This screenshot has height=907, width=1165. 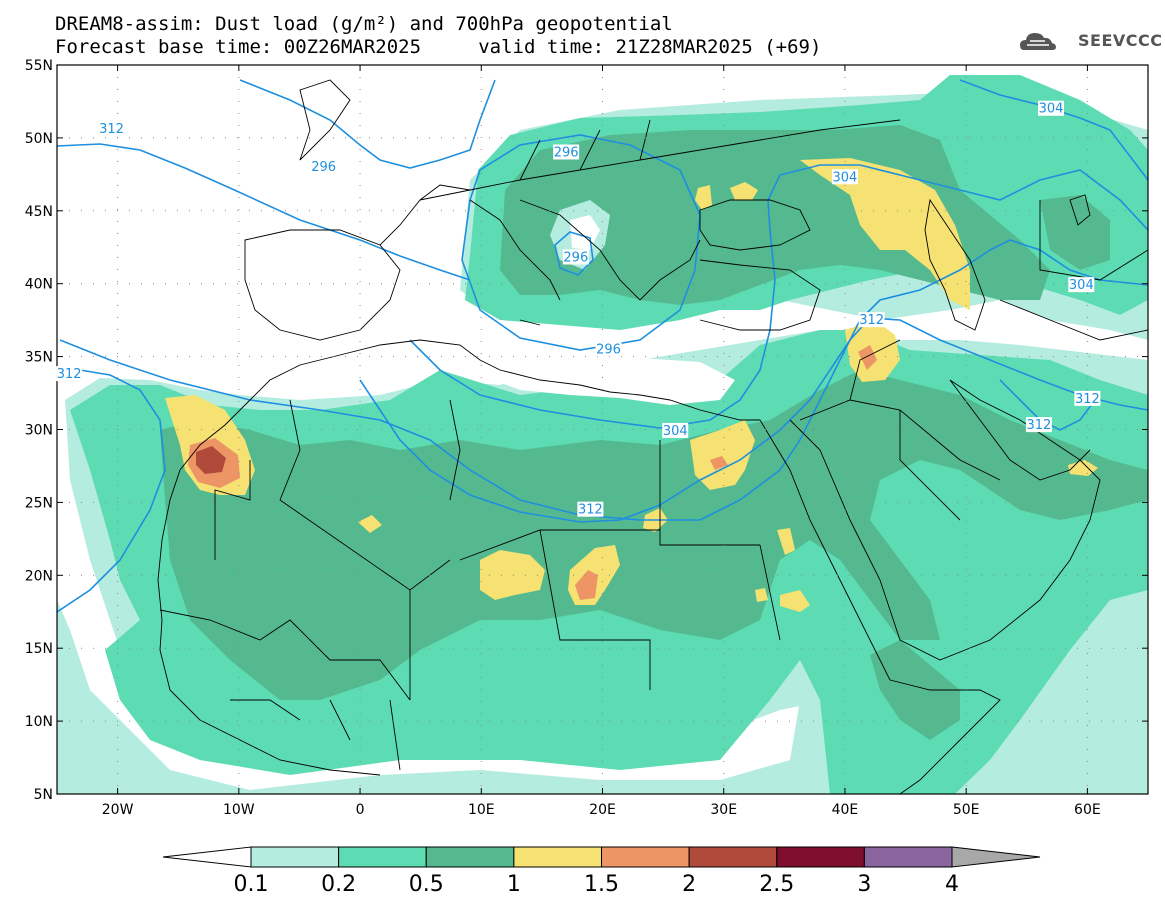 What do you see at coordinates (825, 550) in the screenshot?
I see `coast-red-sea` at bounding box center [825, 550].